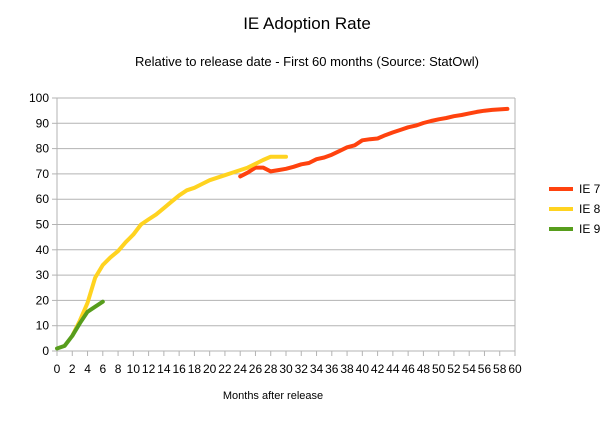 The width and height of the screenshot is (615, 424). Describe the element at coordinates (179, 369) in the screenshot. I see `x-tick-label: 16` at that location.